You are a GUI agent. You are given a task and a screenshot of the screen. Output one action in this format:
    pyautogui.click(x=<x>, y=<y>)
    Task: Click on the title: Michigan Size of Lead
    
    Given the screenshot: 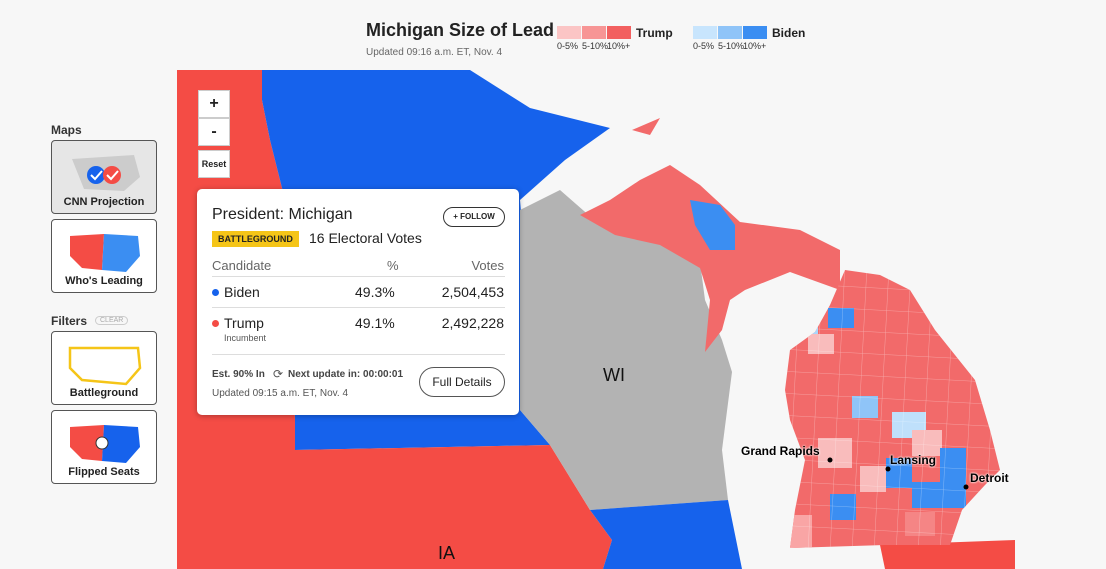 What is the action you would take?
    pyautogui.click(x=460, y=30)
    